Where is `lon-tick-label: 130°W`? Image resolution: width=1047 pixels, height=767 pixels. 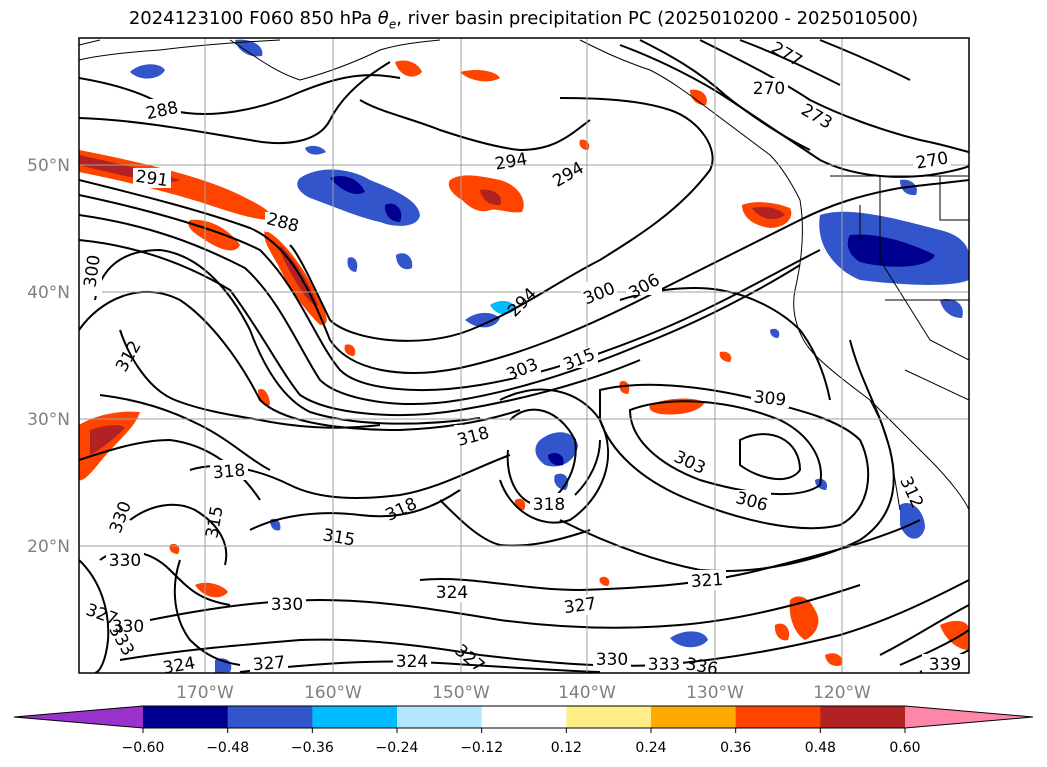
lon-tick-label: 130°W is located at coordinates (715, 693).